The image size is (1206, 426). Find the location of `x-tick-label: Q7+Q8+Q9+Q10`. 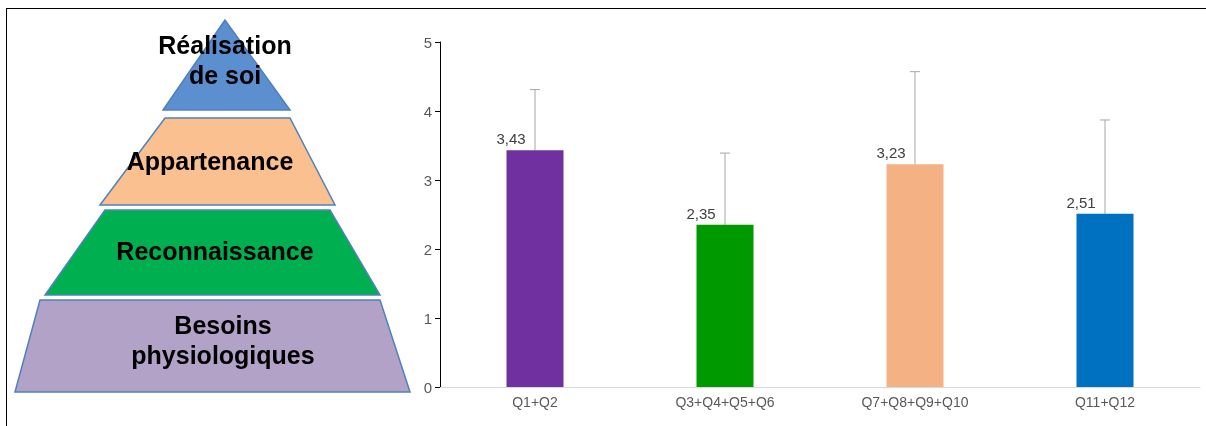

x-tick-label: Q7+Q8+Q9+Q10 is located at coordinates (915, 402).